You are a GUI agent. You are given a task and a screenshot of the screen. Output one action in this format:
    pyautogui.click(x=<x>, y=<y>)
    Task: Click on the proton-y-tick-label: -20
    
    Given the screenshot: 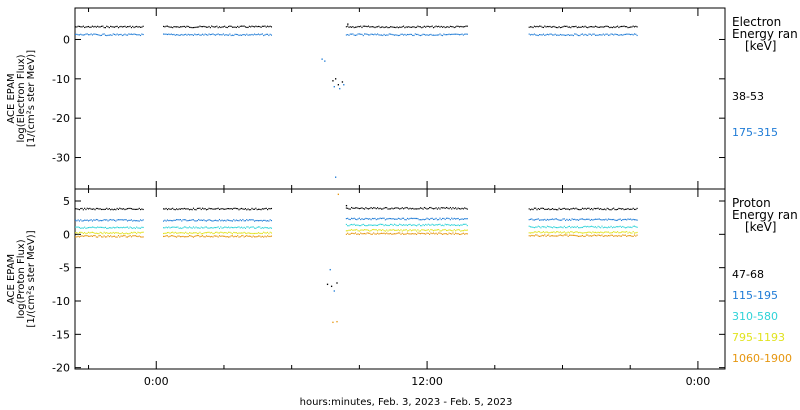 What is the action you would take?
    pyautogui.click(x=61, y=368)
    